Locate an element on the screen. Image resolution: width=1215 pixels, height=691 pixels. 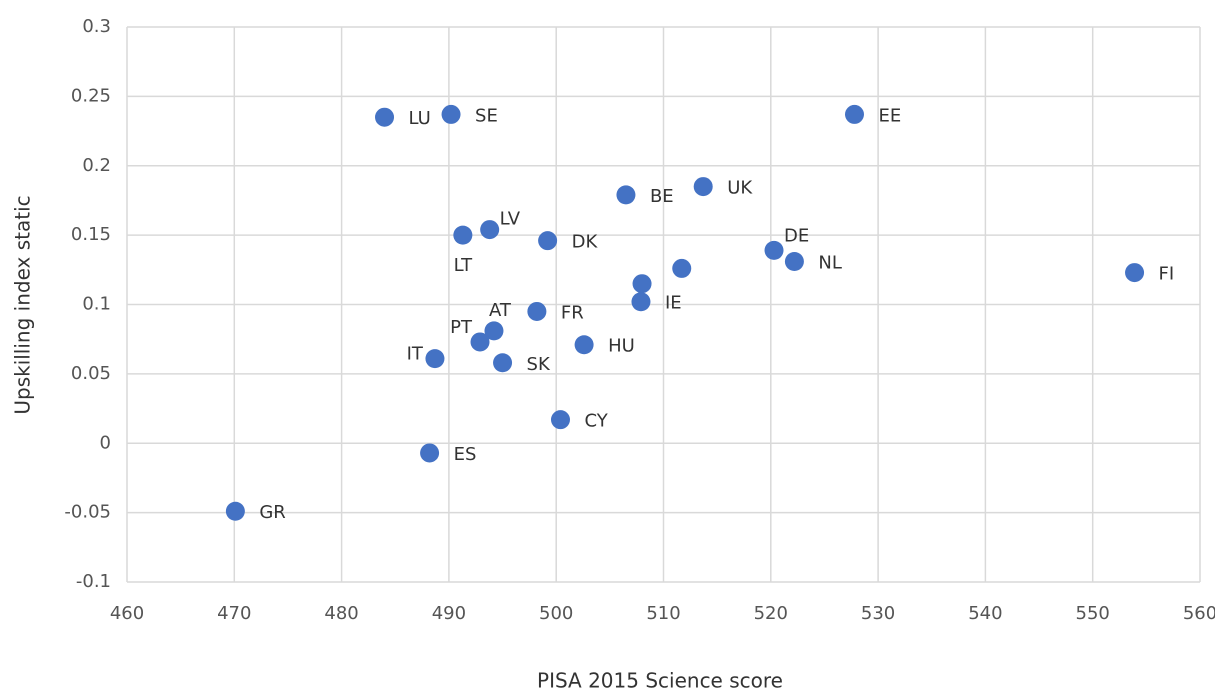
point-label: DK is located at coordinates (585, 242).